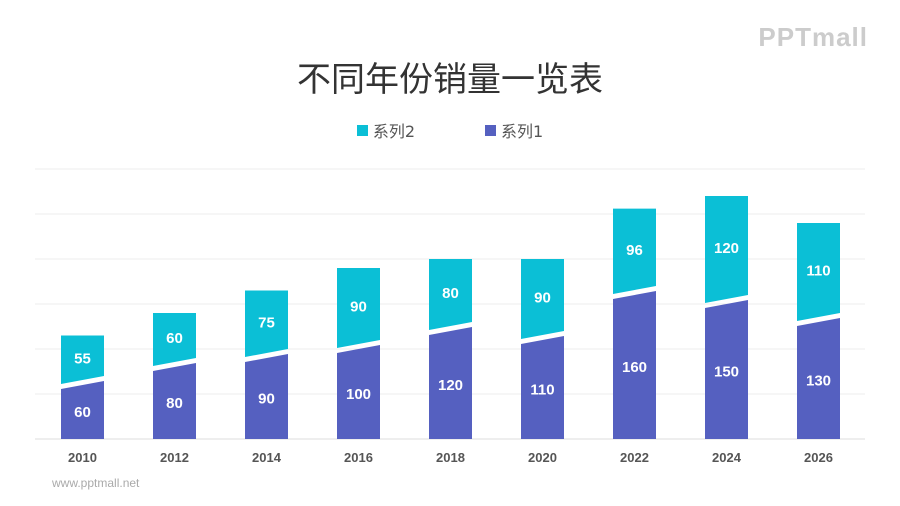 Image resolution: width=900 pixels, height=506 pixels. Describe the element at coordinates (450, 80) in the screenshot. I see `chart-title: 不同年份销量一览表` at that location.